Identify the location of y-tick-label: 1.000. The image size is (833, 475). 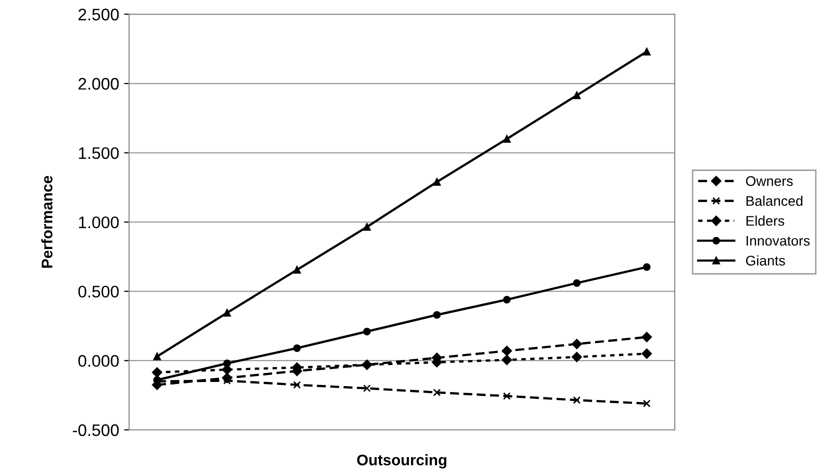
(98, 222).